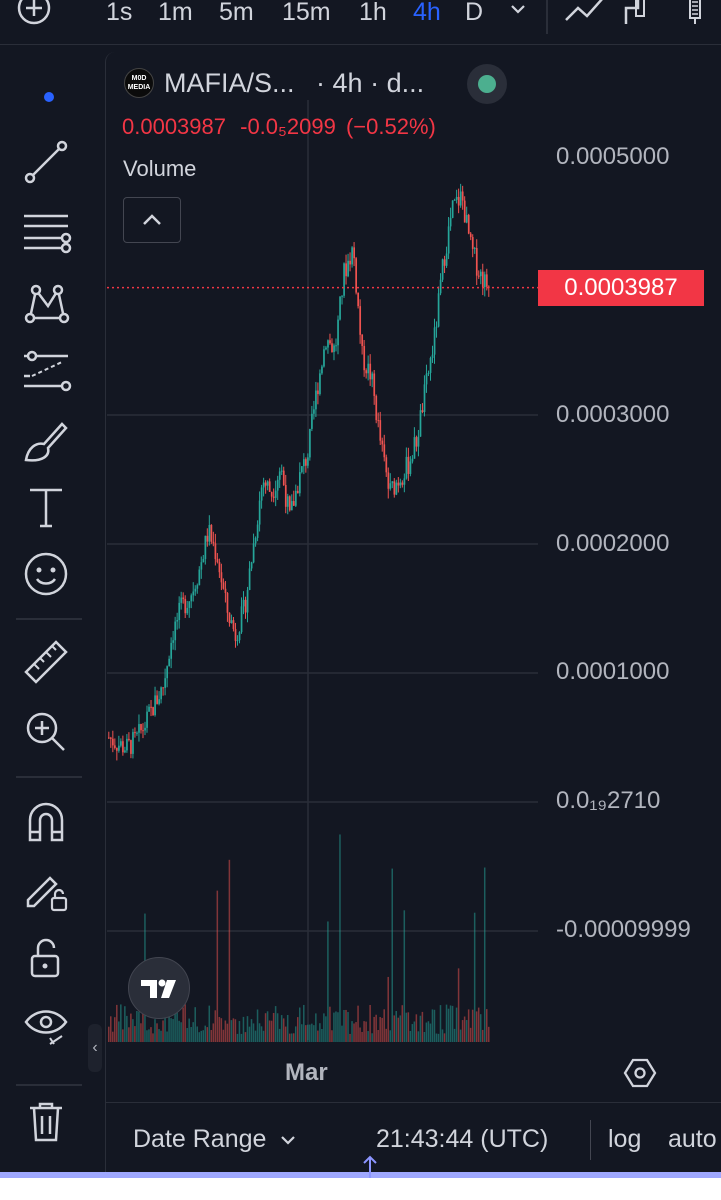  I want to click on zoom-in-icon, so click(49, 732).